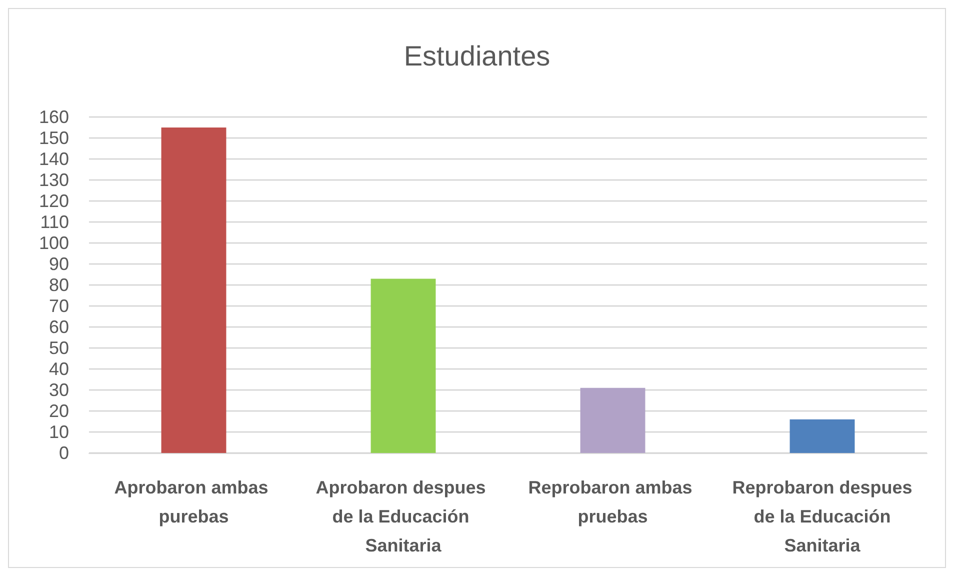 This screenshot has width=956, height=579. What do you see at coordinates (54, 222) in the screenshot?
I see `y-tick-label: 110` at bounding box center [54, 222].